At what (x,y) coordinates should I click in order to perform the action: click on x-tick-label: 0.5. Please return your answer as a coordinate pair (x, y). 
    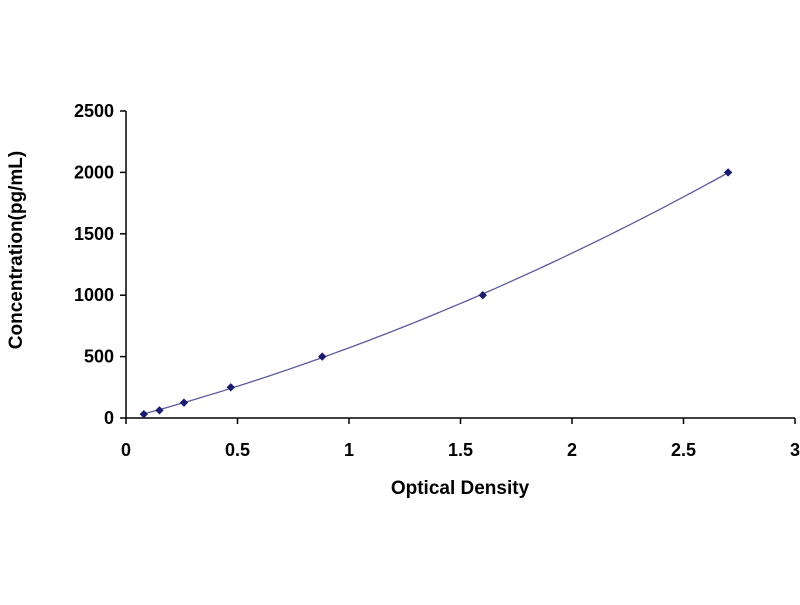
    Looking at the image, I should click on (237, 450).